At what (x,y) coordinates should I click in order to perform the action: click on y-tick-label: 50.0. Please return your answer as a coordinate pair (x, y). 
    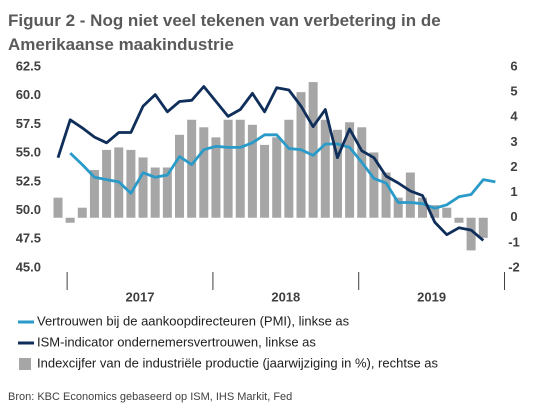
    Looking at the image, I should click on (28, 209).